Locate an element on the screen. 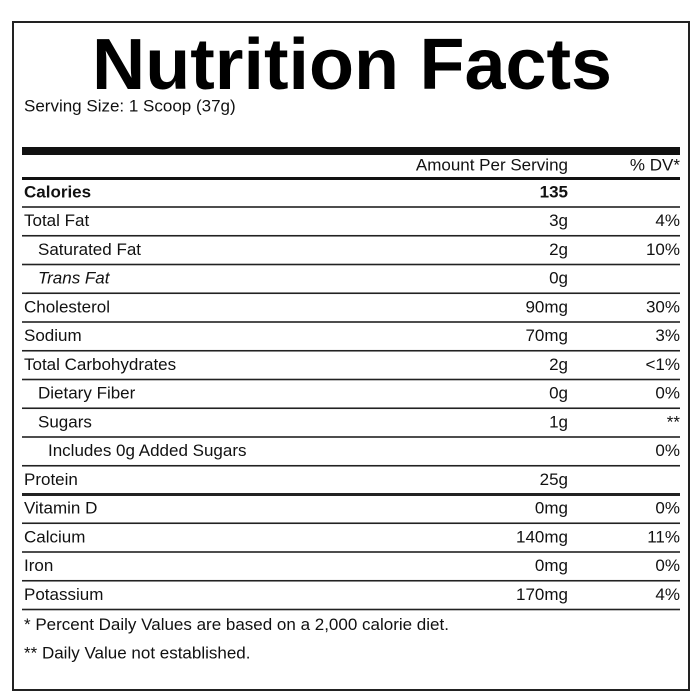 This screenshot has width=700, height=700. row-label: Trans Fat is located at coordinates (74, 278).